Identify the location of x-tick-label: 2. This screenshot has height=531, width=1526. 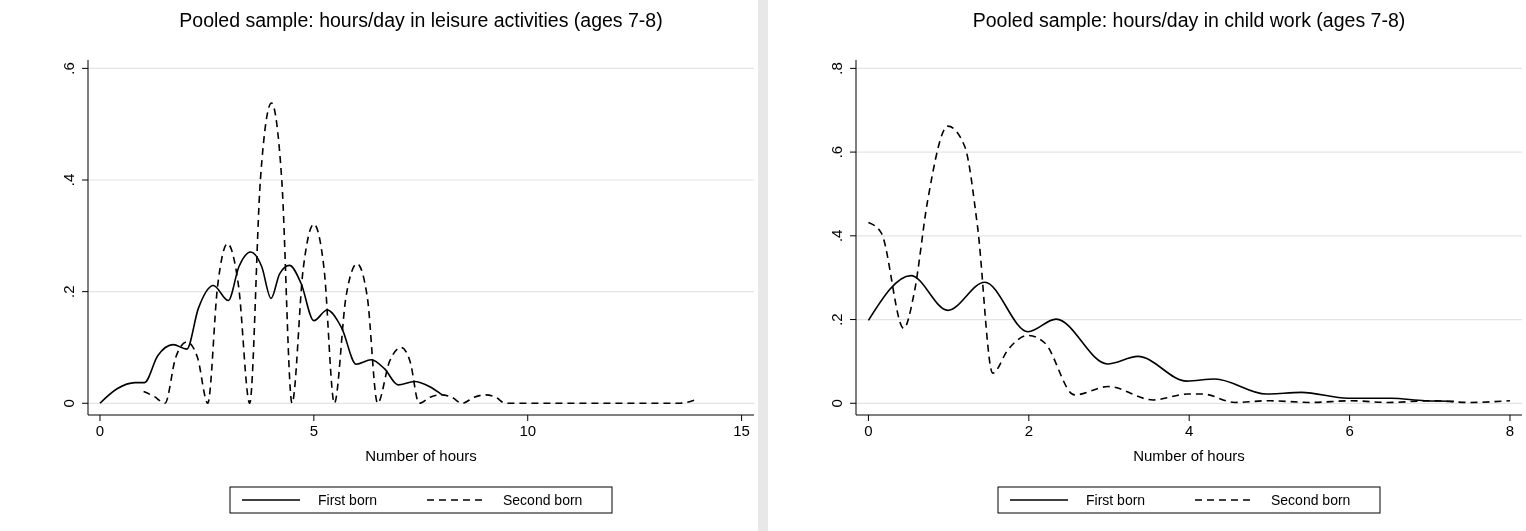
(1028, 430).